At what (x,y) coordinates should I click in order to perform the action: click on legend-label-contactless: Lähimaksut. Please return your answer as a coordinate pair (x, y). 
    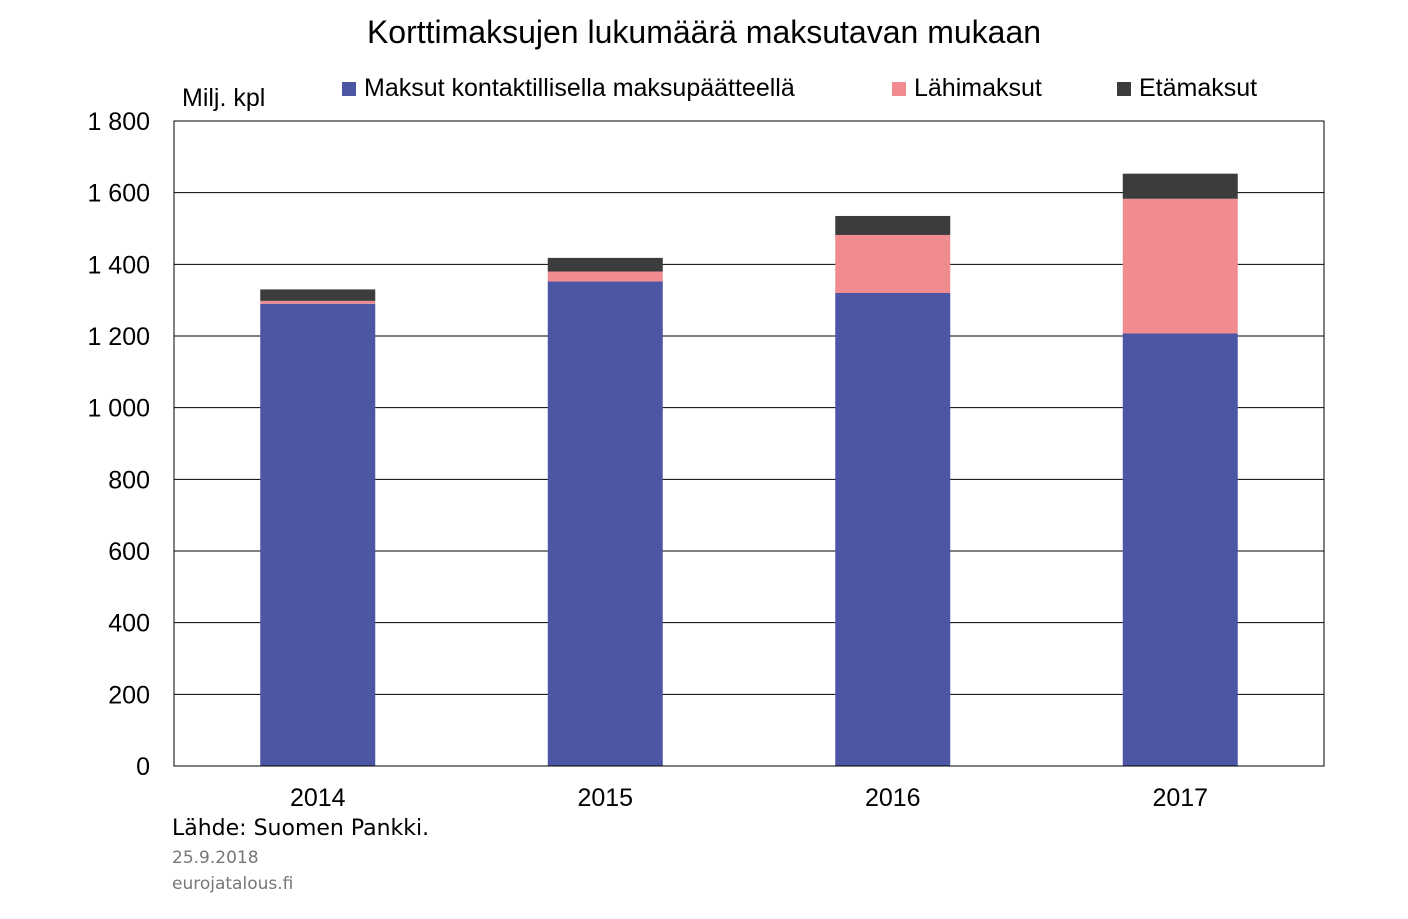
    Looking at the image, I should click on (978, 88).